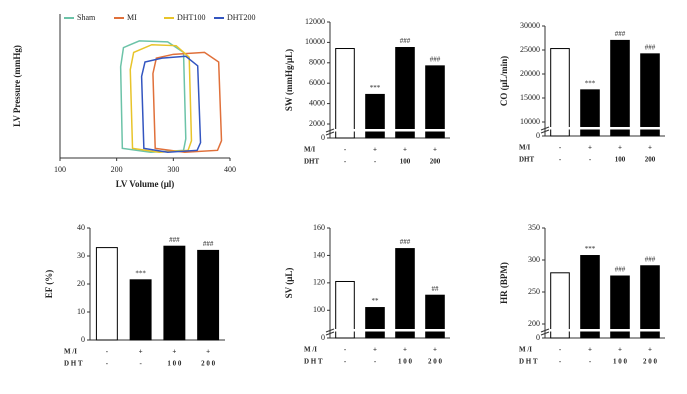  I want to click on y-tick-label: 25000, so click(530, 49).